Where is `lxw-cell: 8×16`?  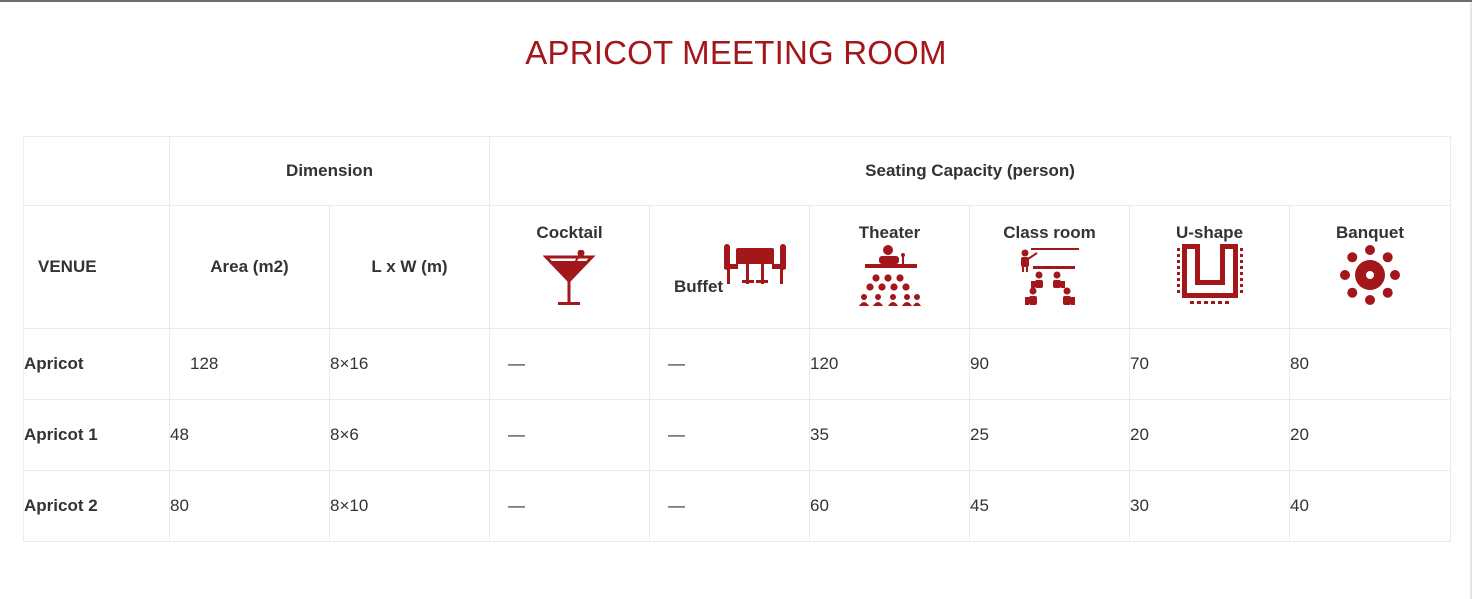 lxw-cell: 8×16 is located at coordinates (409, 364).